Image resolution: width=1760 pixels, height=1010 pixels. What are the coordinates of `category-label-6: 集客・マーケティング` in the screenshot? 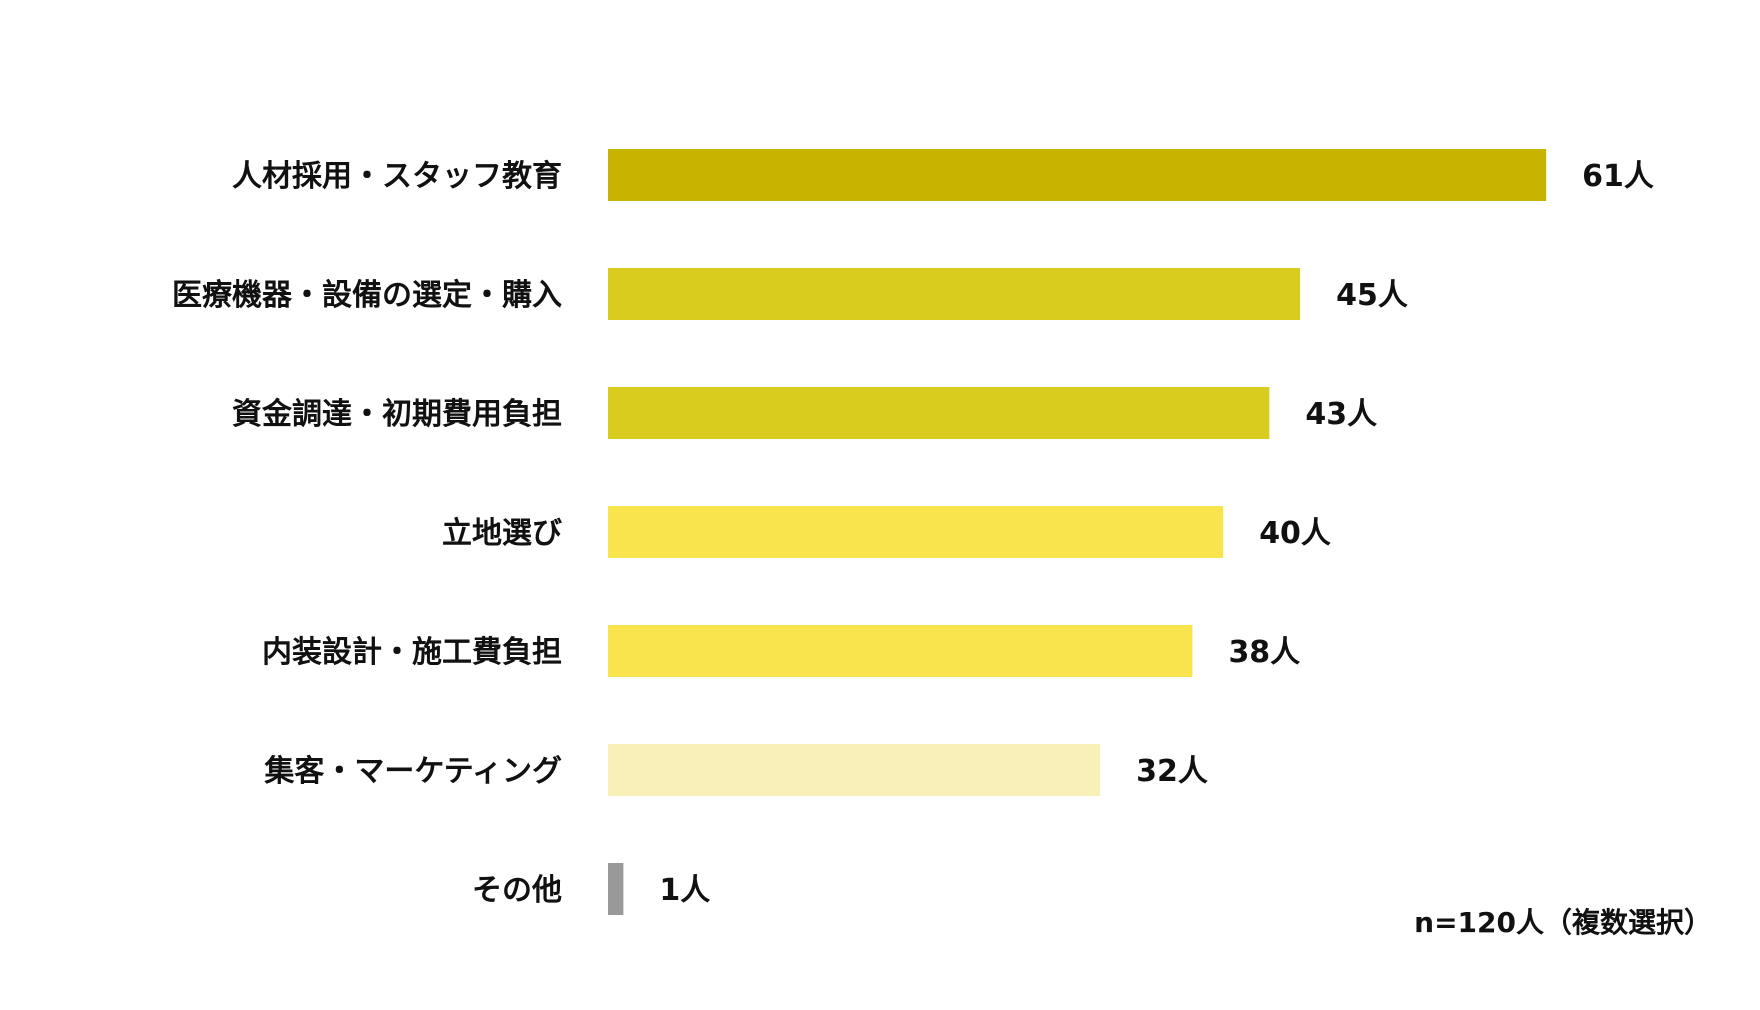 It's located at (412, 771).